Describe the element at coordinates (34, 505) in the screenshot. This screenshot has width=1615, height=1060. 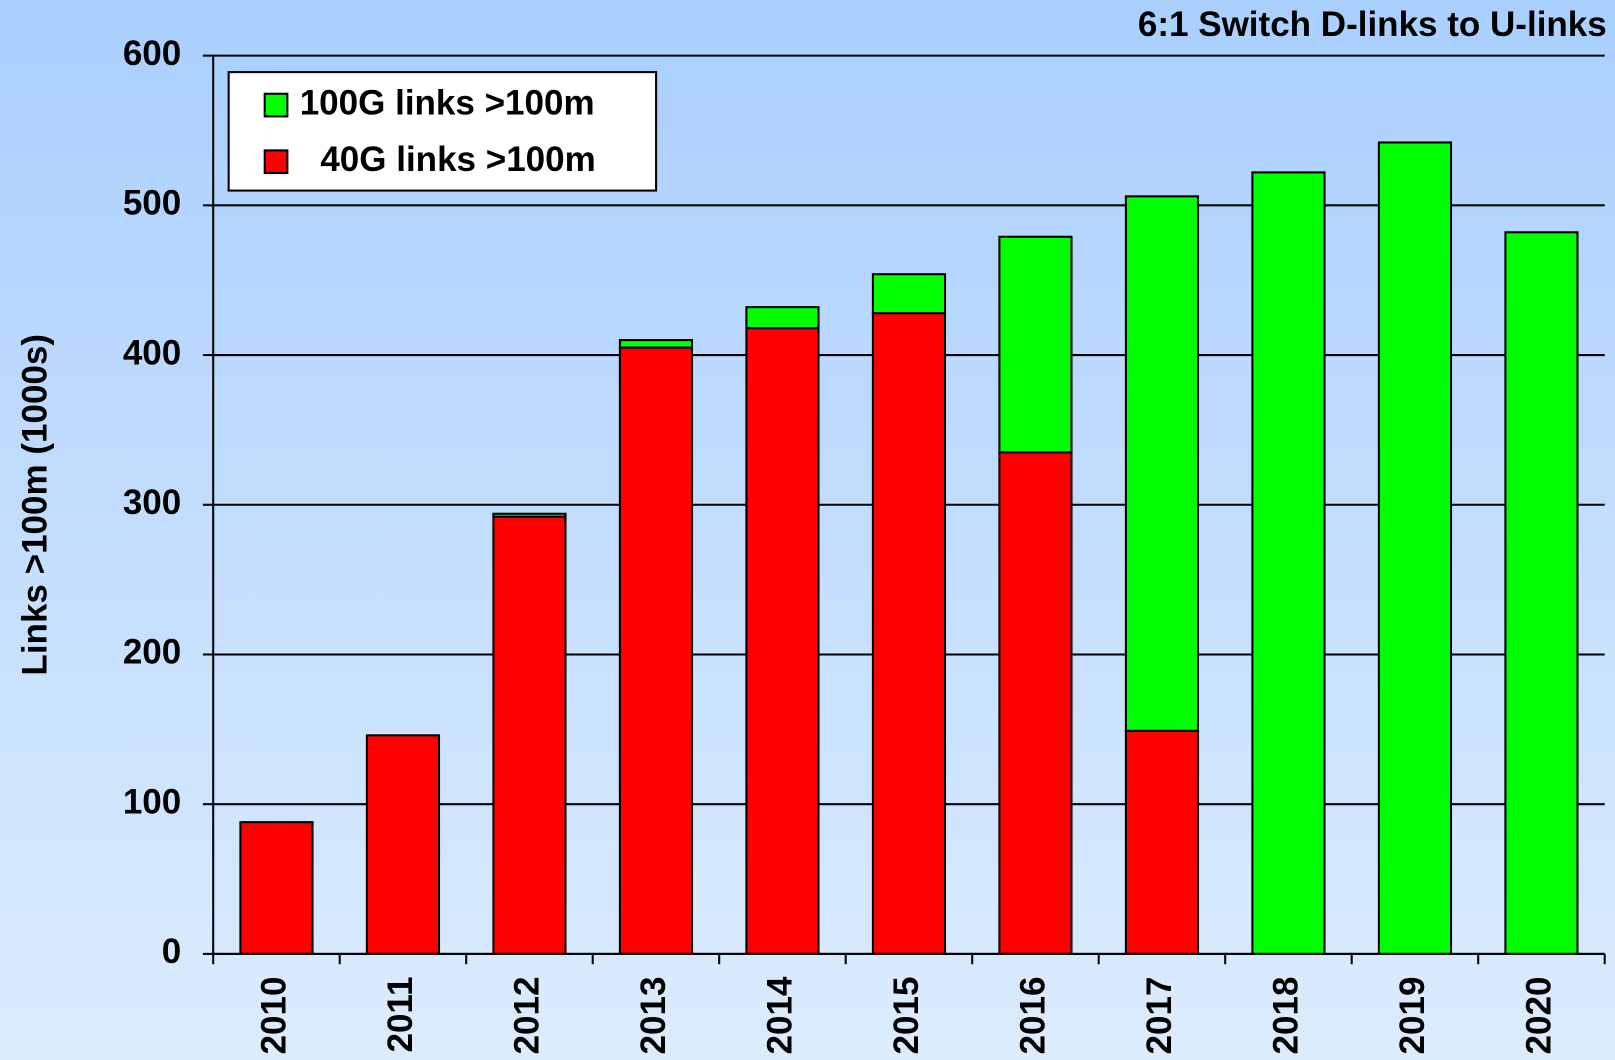
I see `y-axis-label: Links >100m (1000s)` at that location.